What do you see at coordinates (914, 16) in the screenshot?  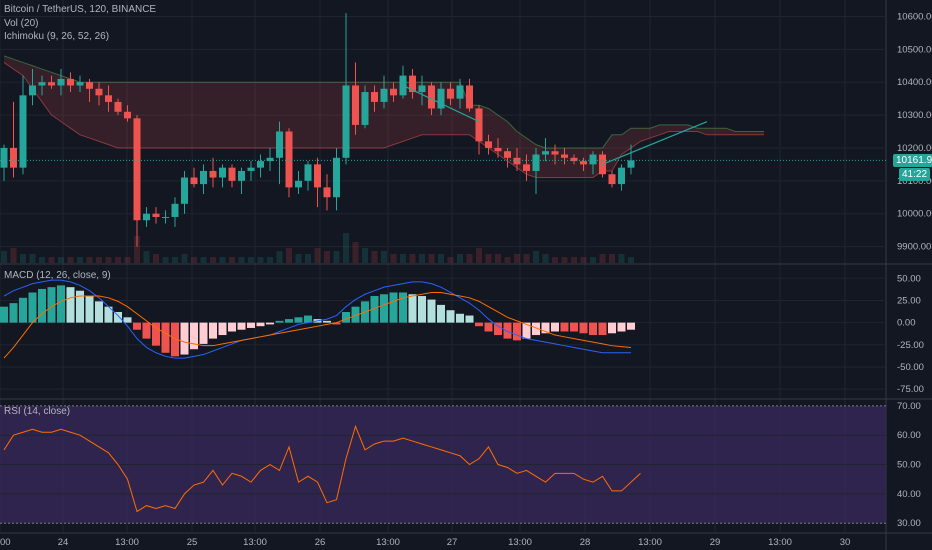 I see `price-tick-label: 10600.00` at bounding box center [914, 16].